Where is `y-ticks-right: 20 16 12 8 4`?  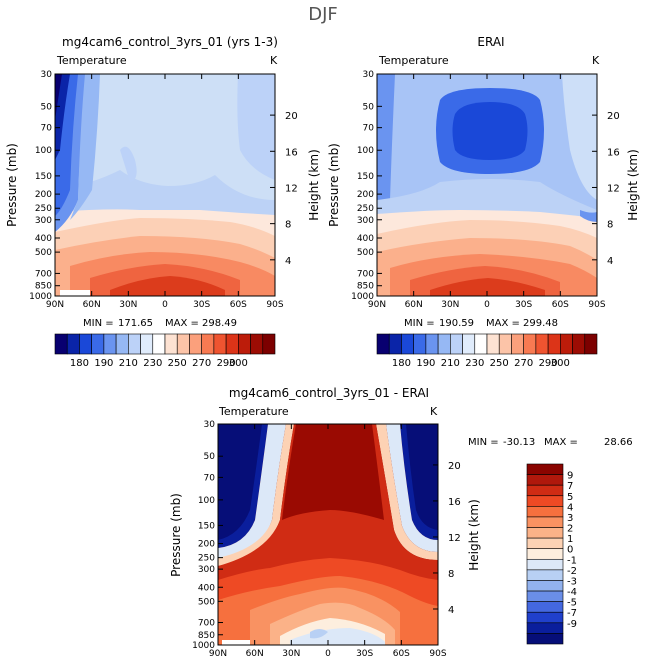
y-ticks-right: 20 16 12 8 4 is located at coordinates (606, 189).